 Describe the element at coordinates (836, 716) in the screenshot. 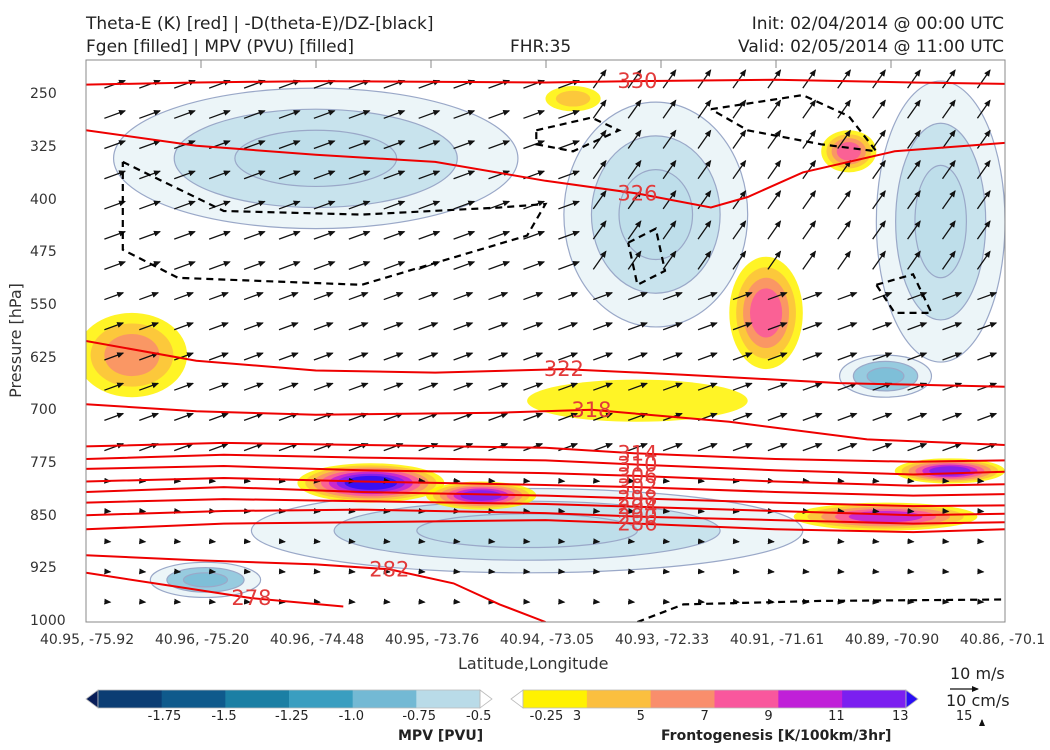

I see `colorbar-tick-label: 11` at that location.